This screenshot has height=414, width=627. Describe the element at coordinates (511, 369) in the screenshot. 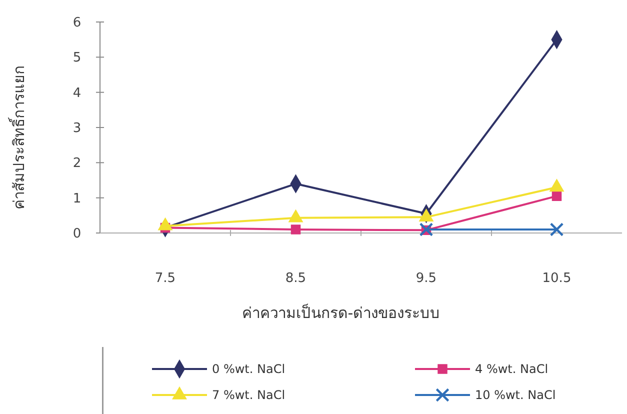

I see `legend-label: 4 %wt. NaCl` at that location.